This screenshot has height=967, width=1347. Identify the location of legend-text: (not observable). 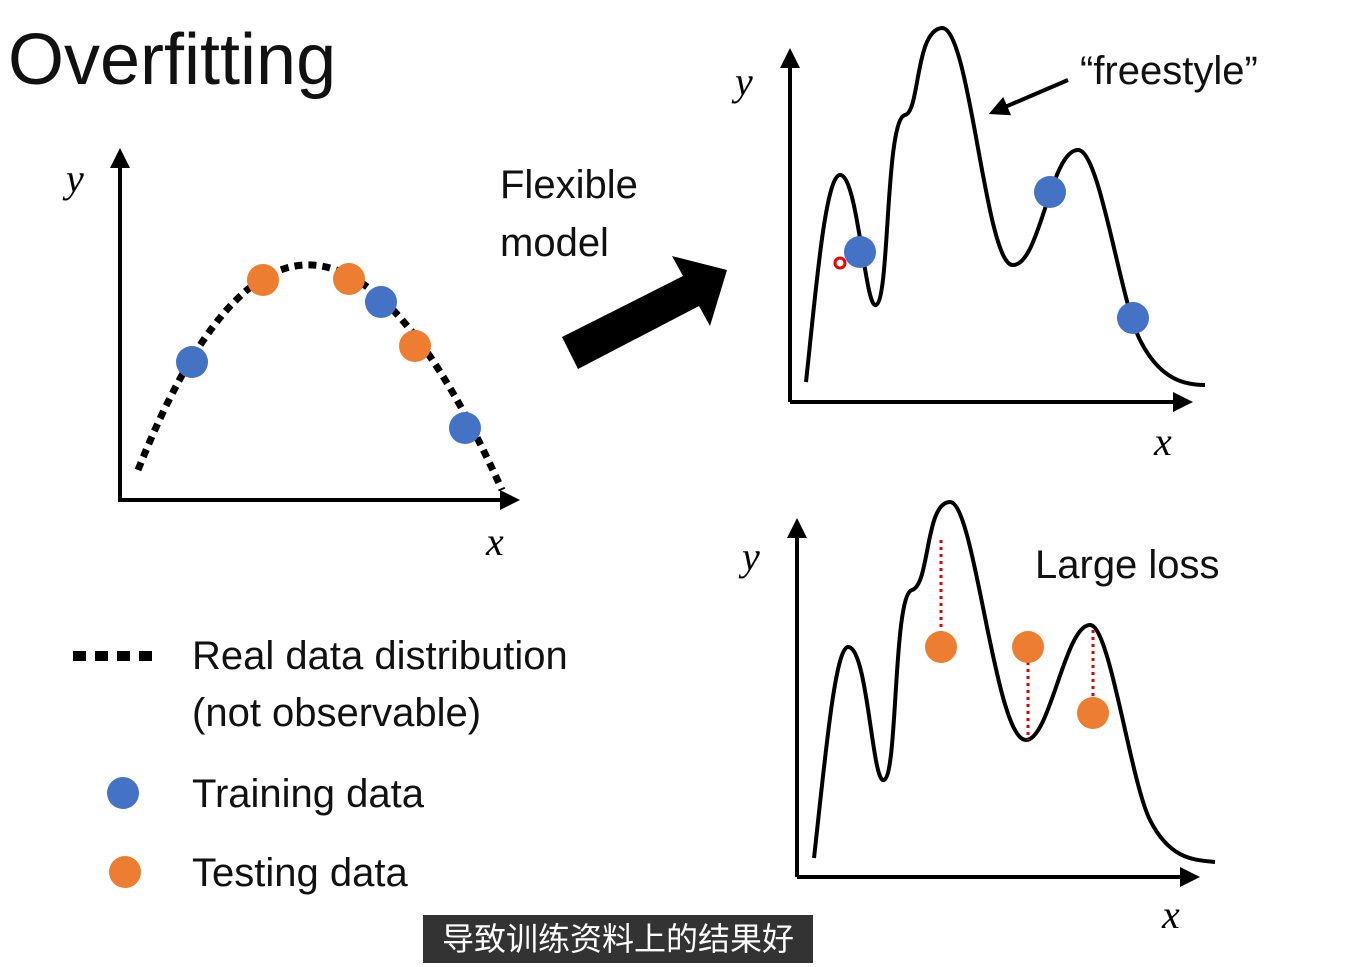
(336, 713).